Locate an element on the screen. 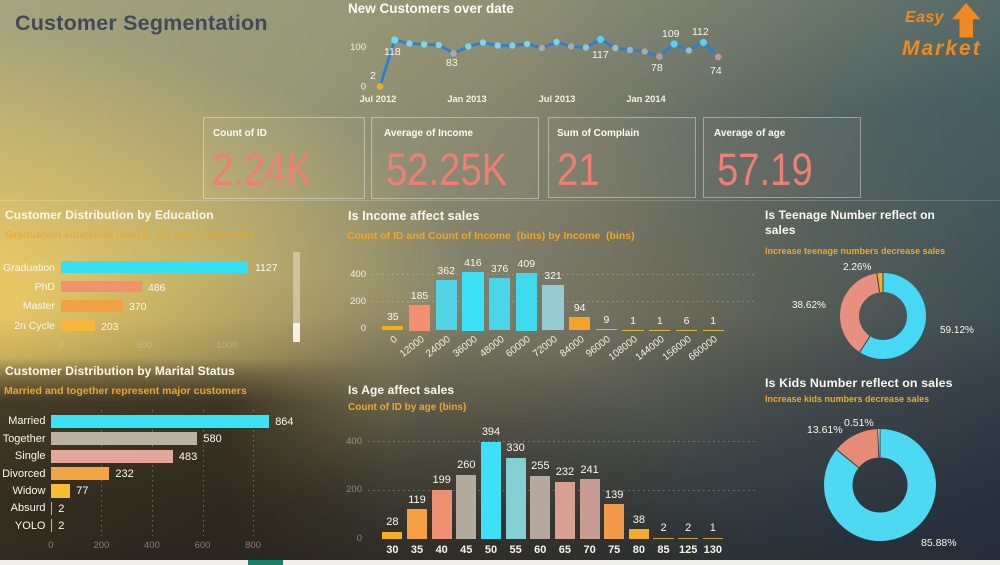 This screenshot has width=1000, height=565. svg-text: 100 is located at coordinates (358, 47).